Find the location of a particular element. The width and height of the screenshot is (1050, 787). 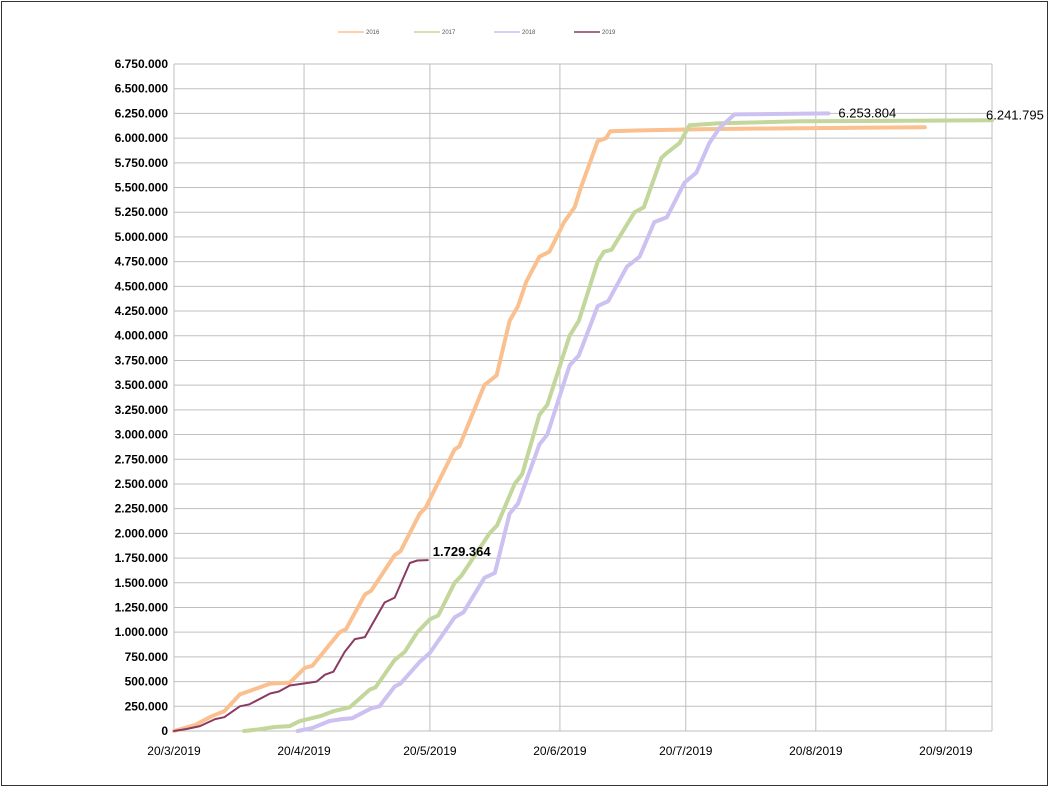

y-tick-label: 5.500.000 is located at coordinates (142, 188).